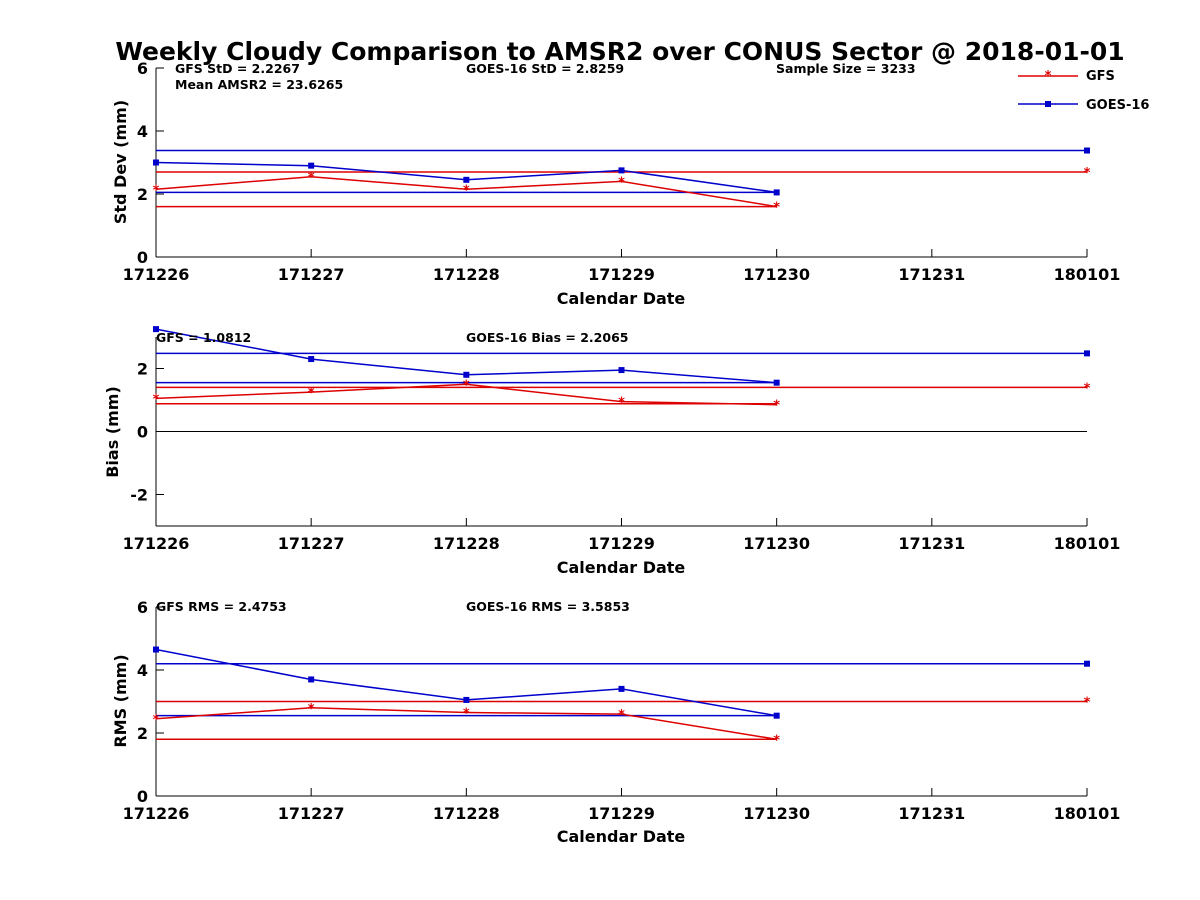  I want to click on bias-goes-annotation: GOES-16 Bias = 2.2065, so click(547, 337).